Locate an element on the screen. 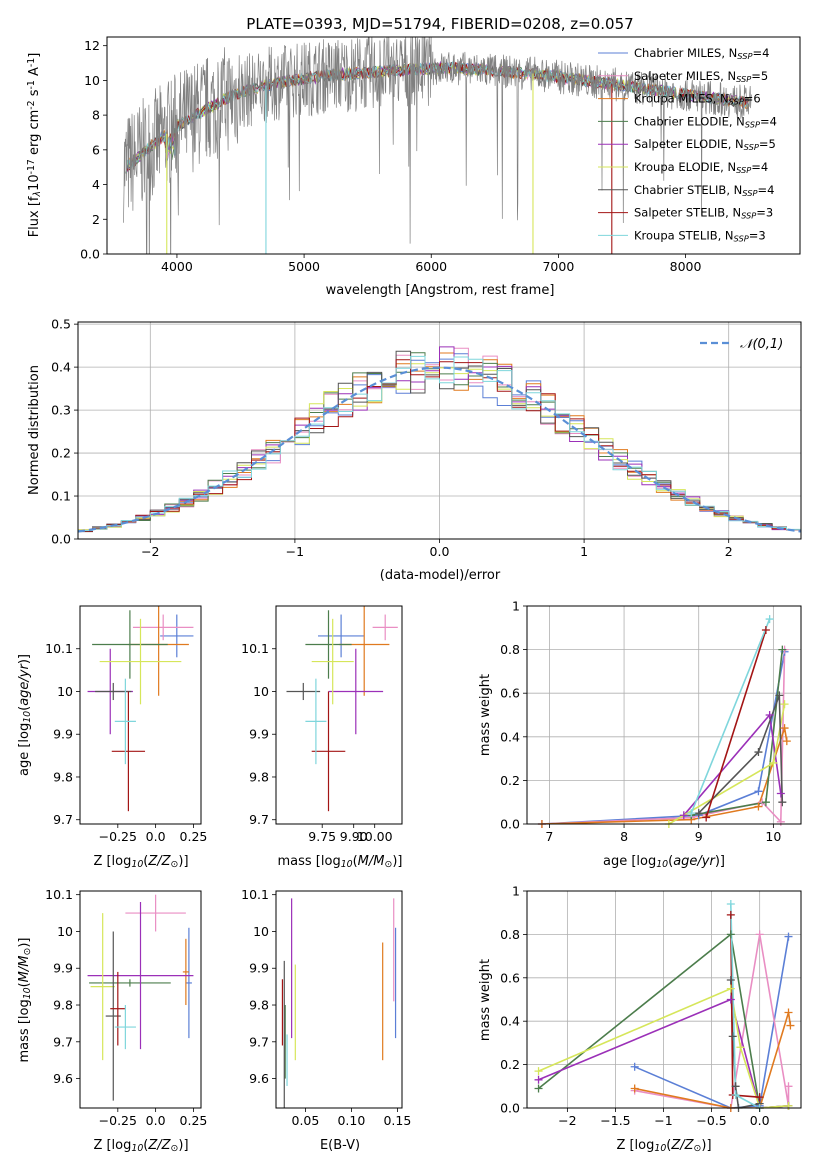  x-tick-label: 0.05 is located at coordinates (306, 1120).